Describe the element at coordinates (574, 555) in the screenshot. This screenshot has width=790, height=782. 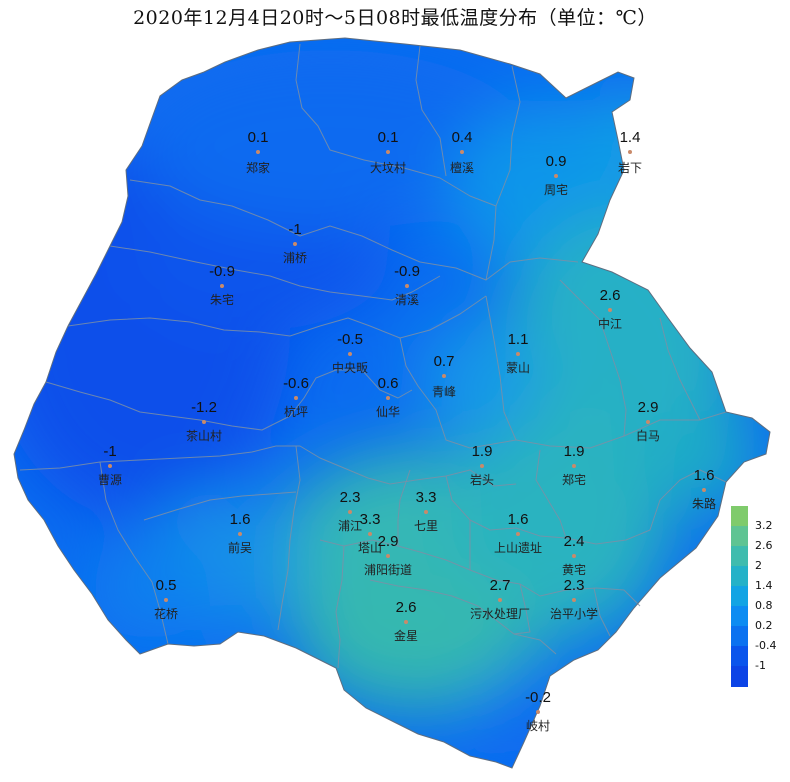
I see `station-marker: 2.4 黄宅` at that location.